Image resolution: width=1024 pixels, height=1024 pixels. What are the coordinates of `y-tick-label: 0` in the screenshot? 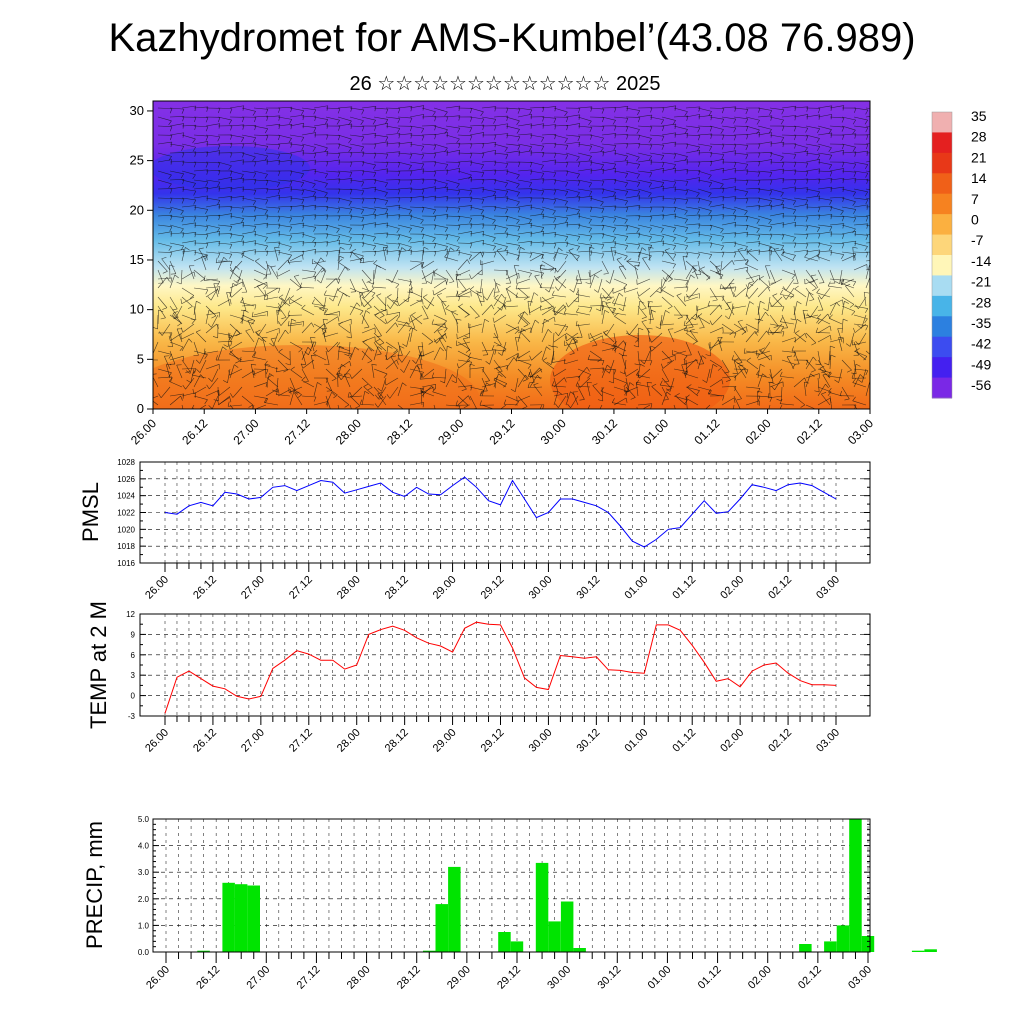 It's located at (133, 696).